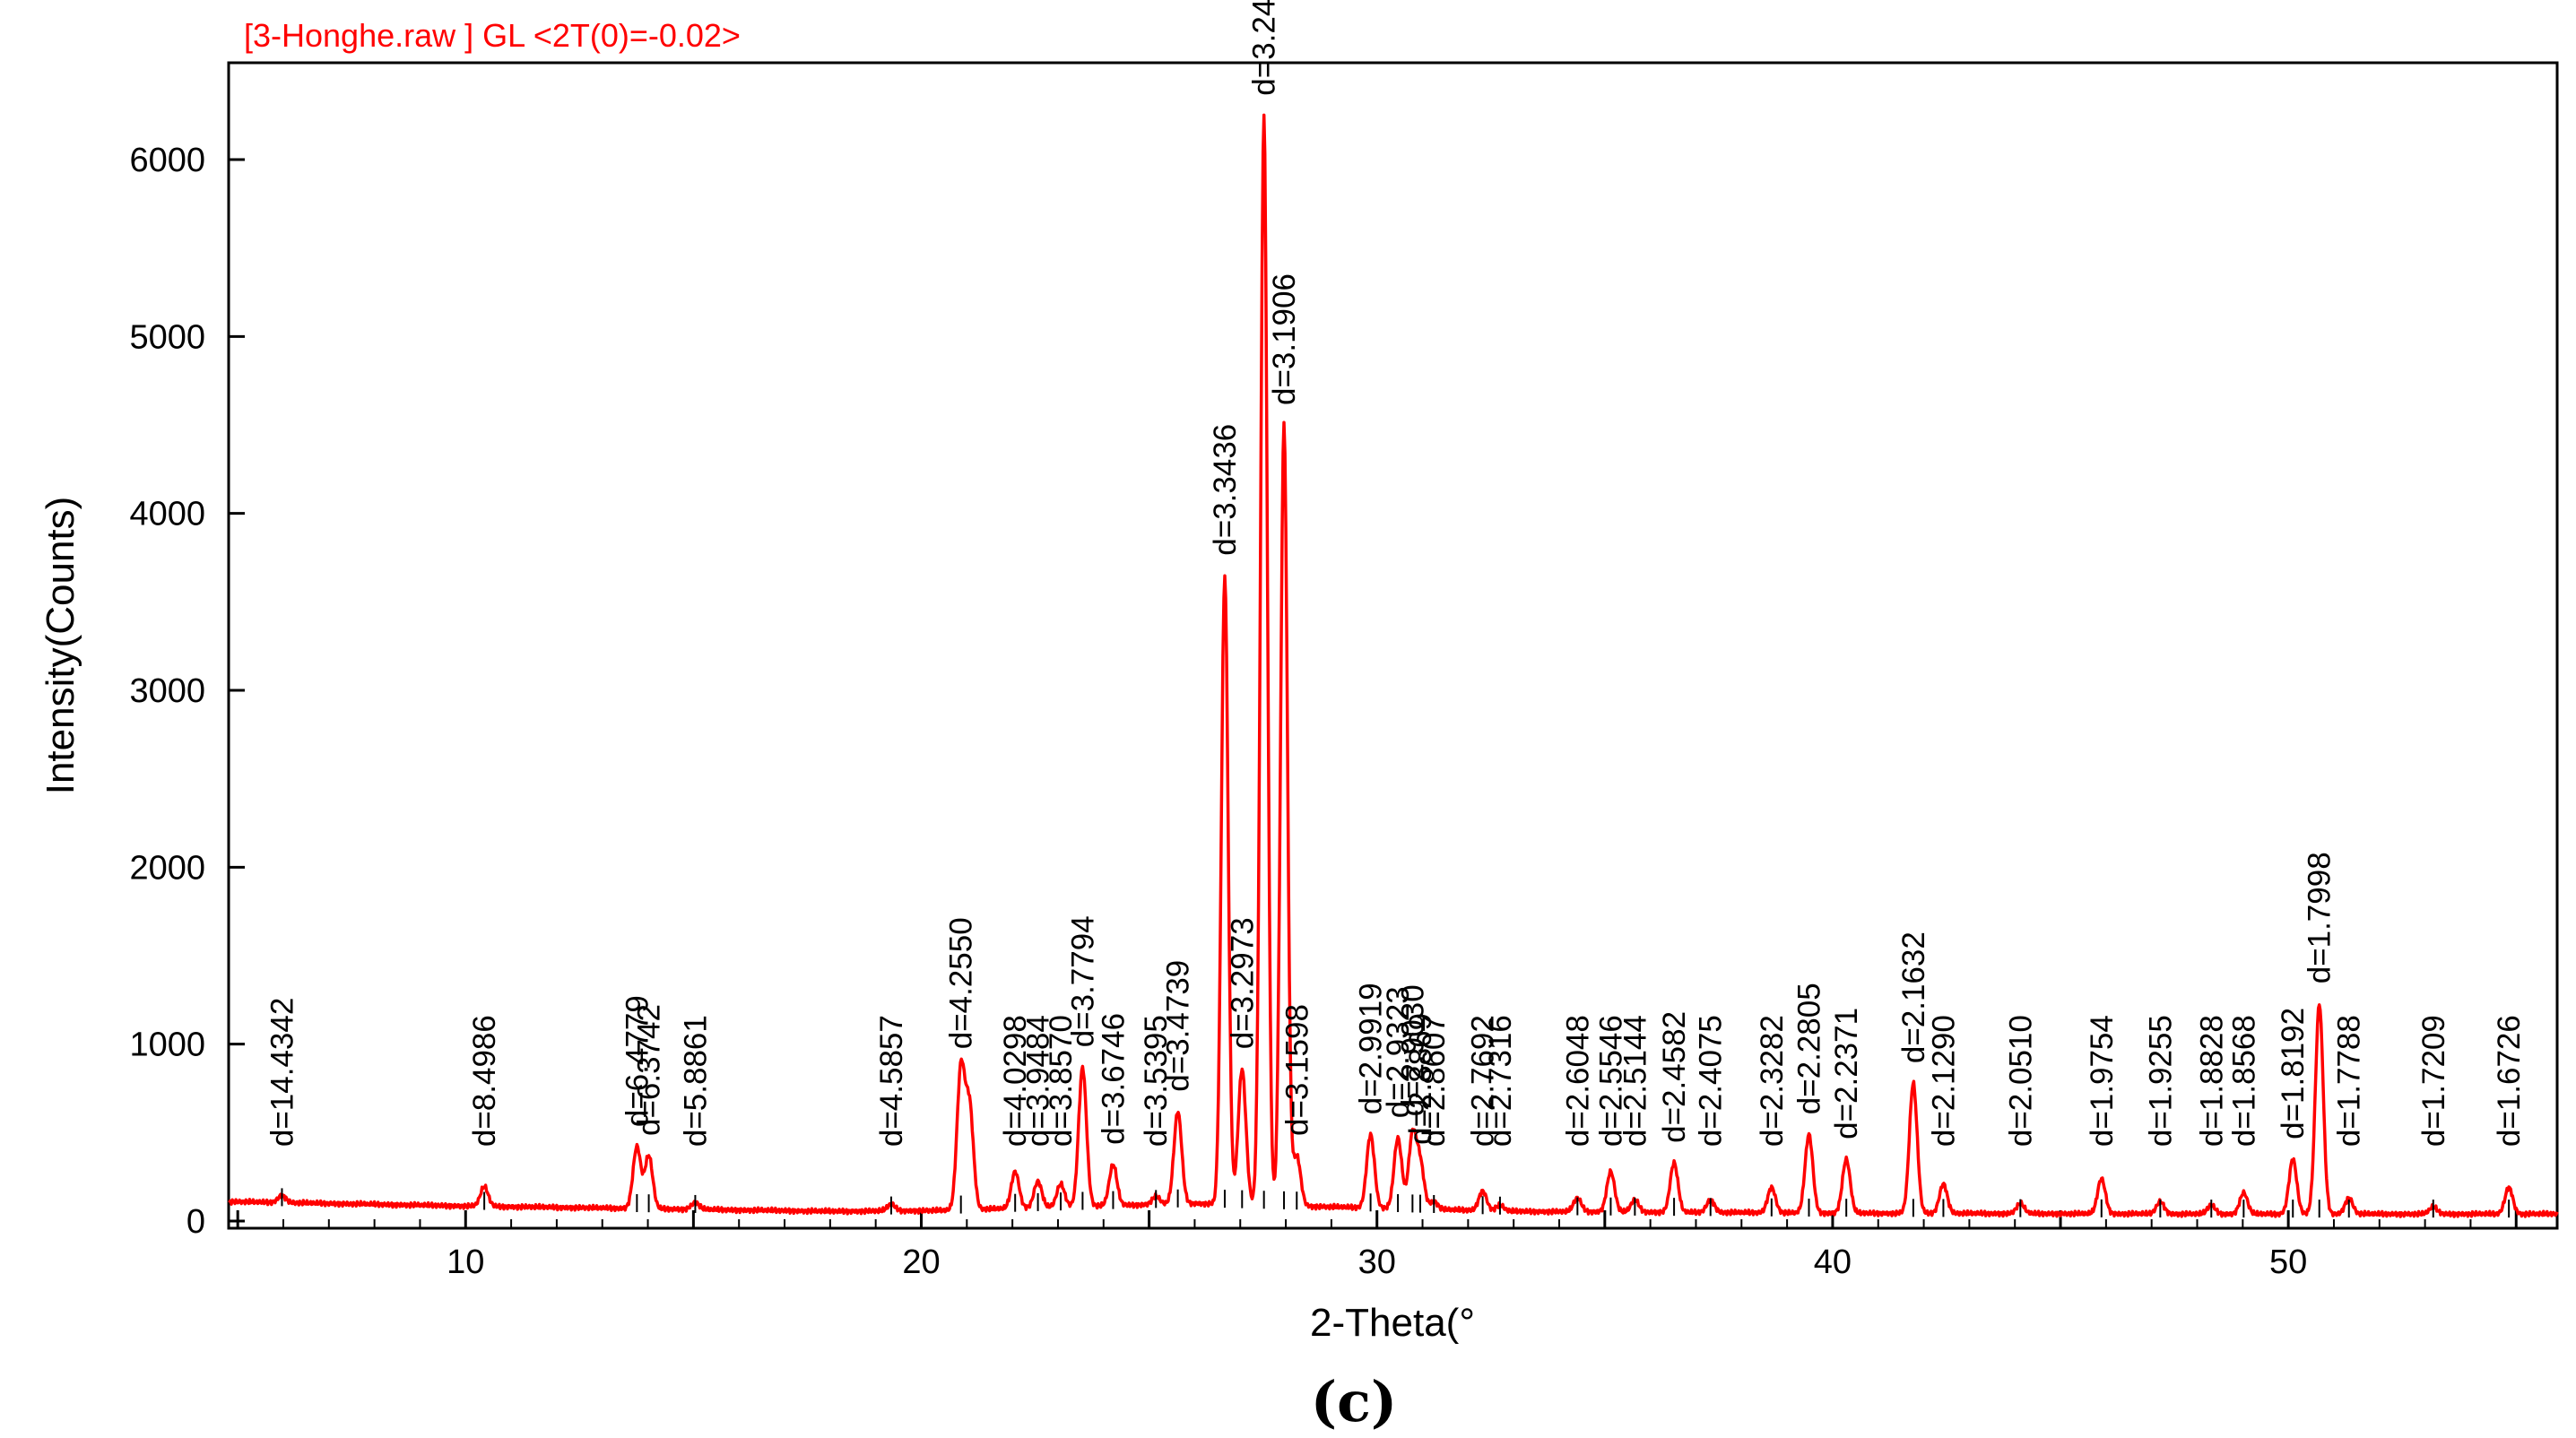 The height and width of the screenshot is (1438, 2576). What do you see at coordinates (1015, 1081) in the screenshot?
I see `peak-label-8: d=4.0298` at bounding box center [1015, 1081].